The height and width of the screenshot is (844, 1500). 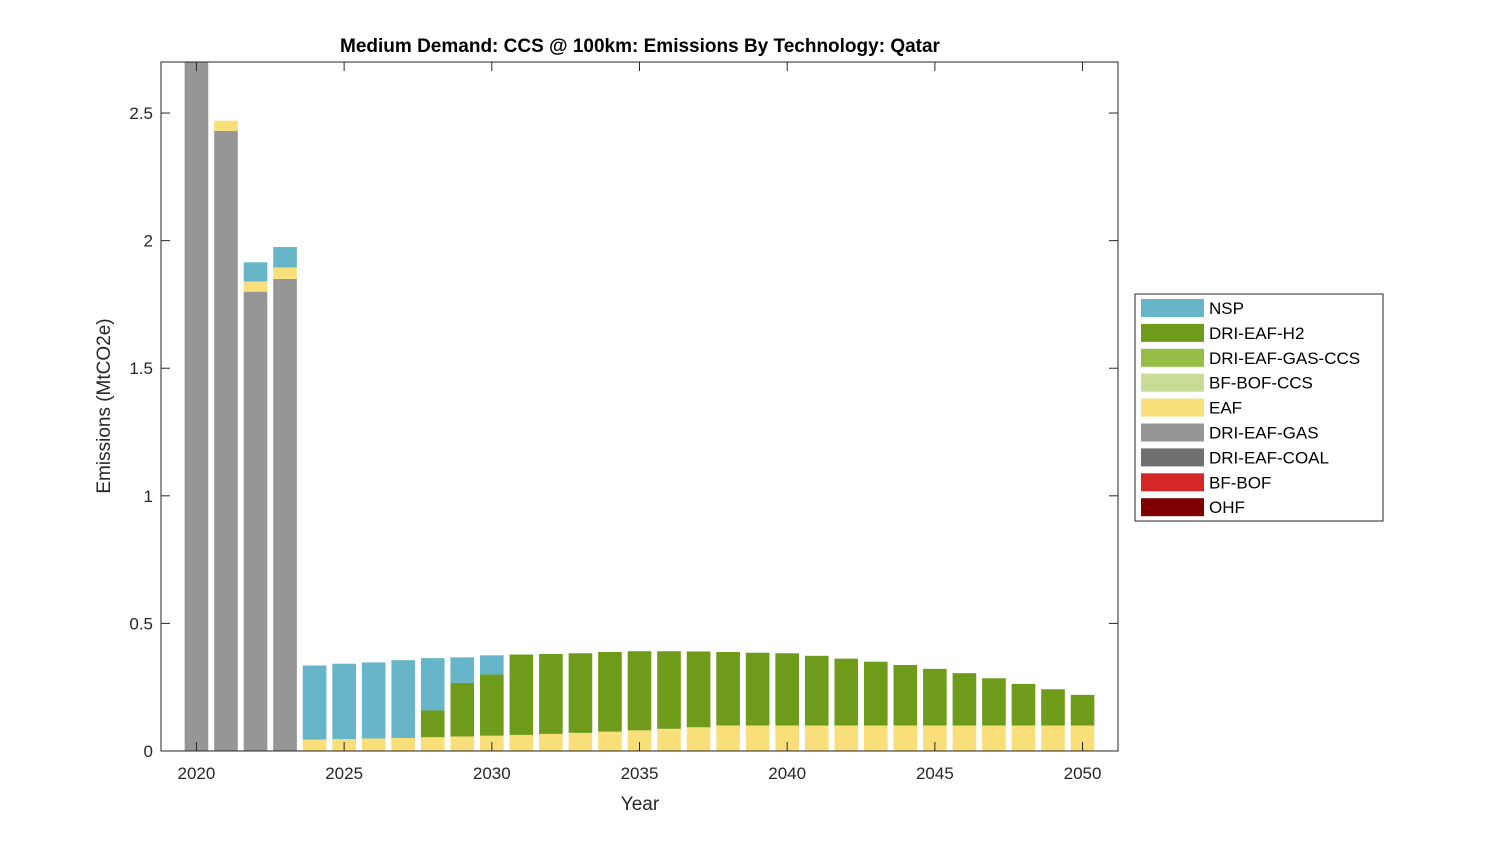 I want to click on bar-segment-eaf-2034, so click(x=610, y=741).